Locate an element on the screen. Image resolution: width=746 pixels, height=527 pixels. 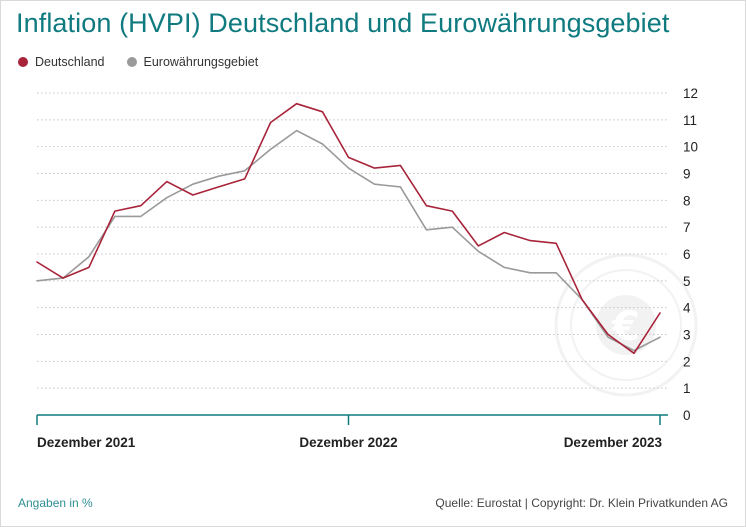
y-tick-label: 2 is located at coordinates (687, 361).